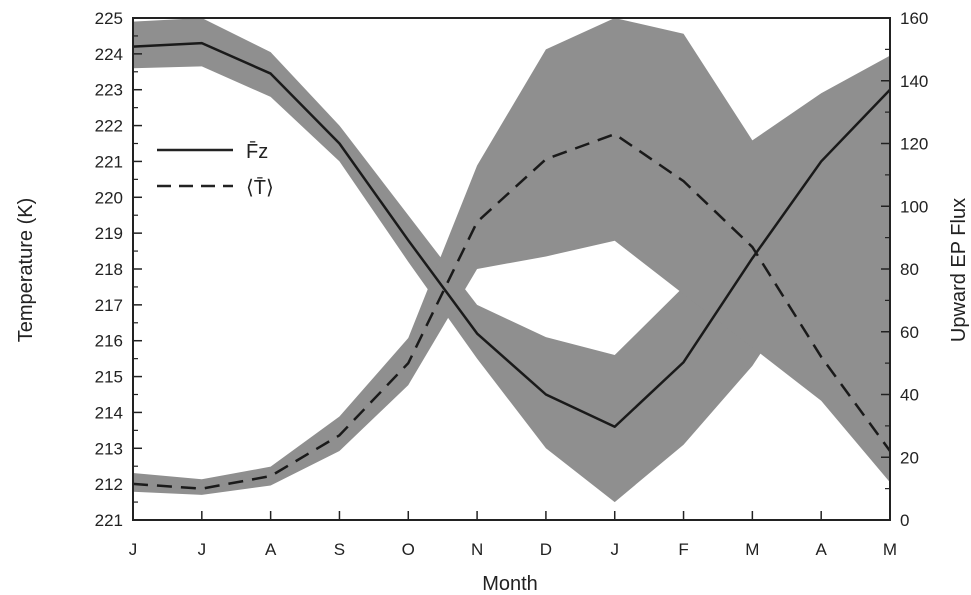  What do you see at coordinates (959, 270) in the screenshot?
I see `right-axis-title: Upward EP Flux` at bounding box center [959, 270].